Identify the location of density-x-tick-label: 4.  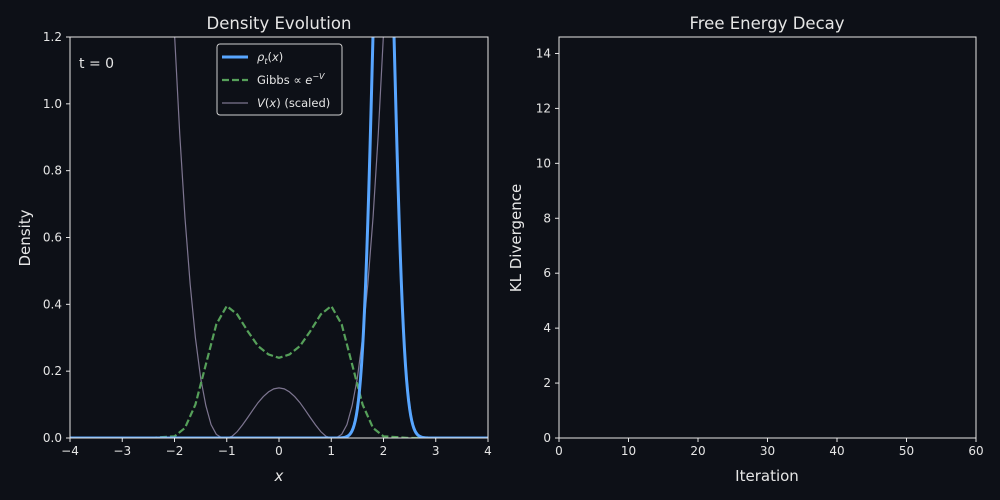
(488, 451).